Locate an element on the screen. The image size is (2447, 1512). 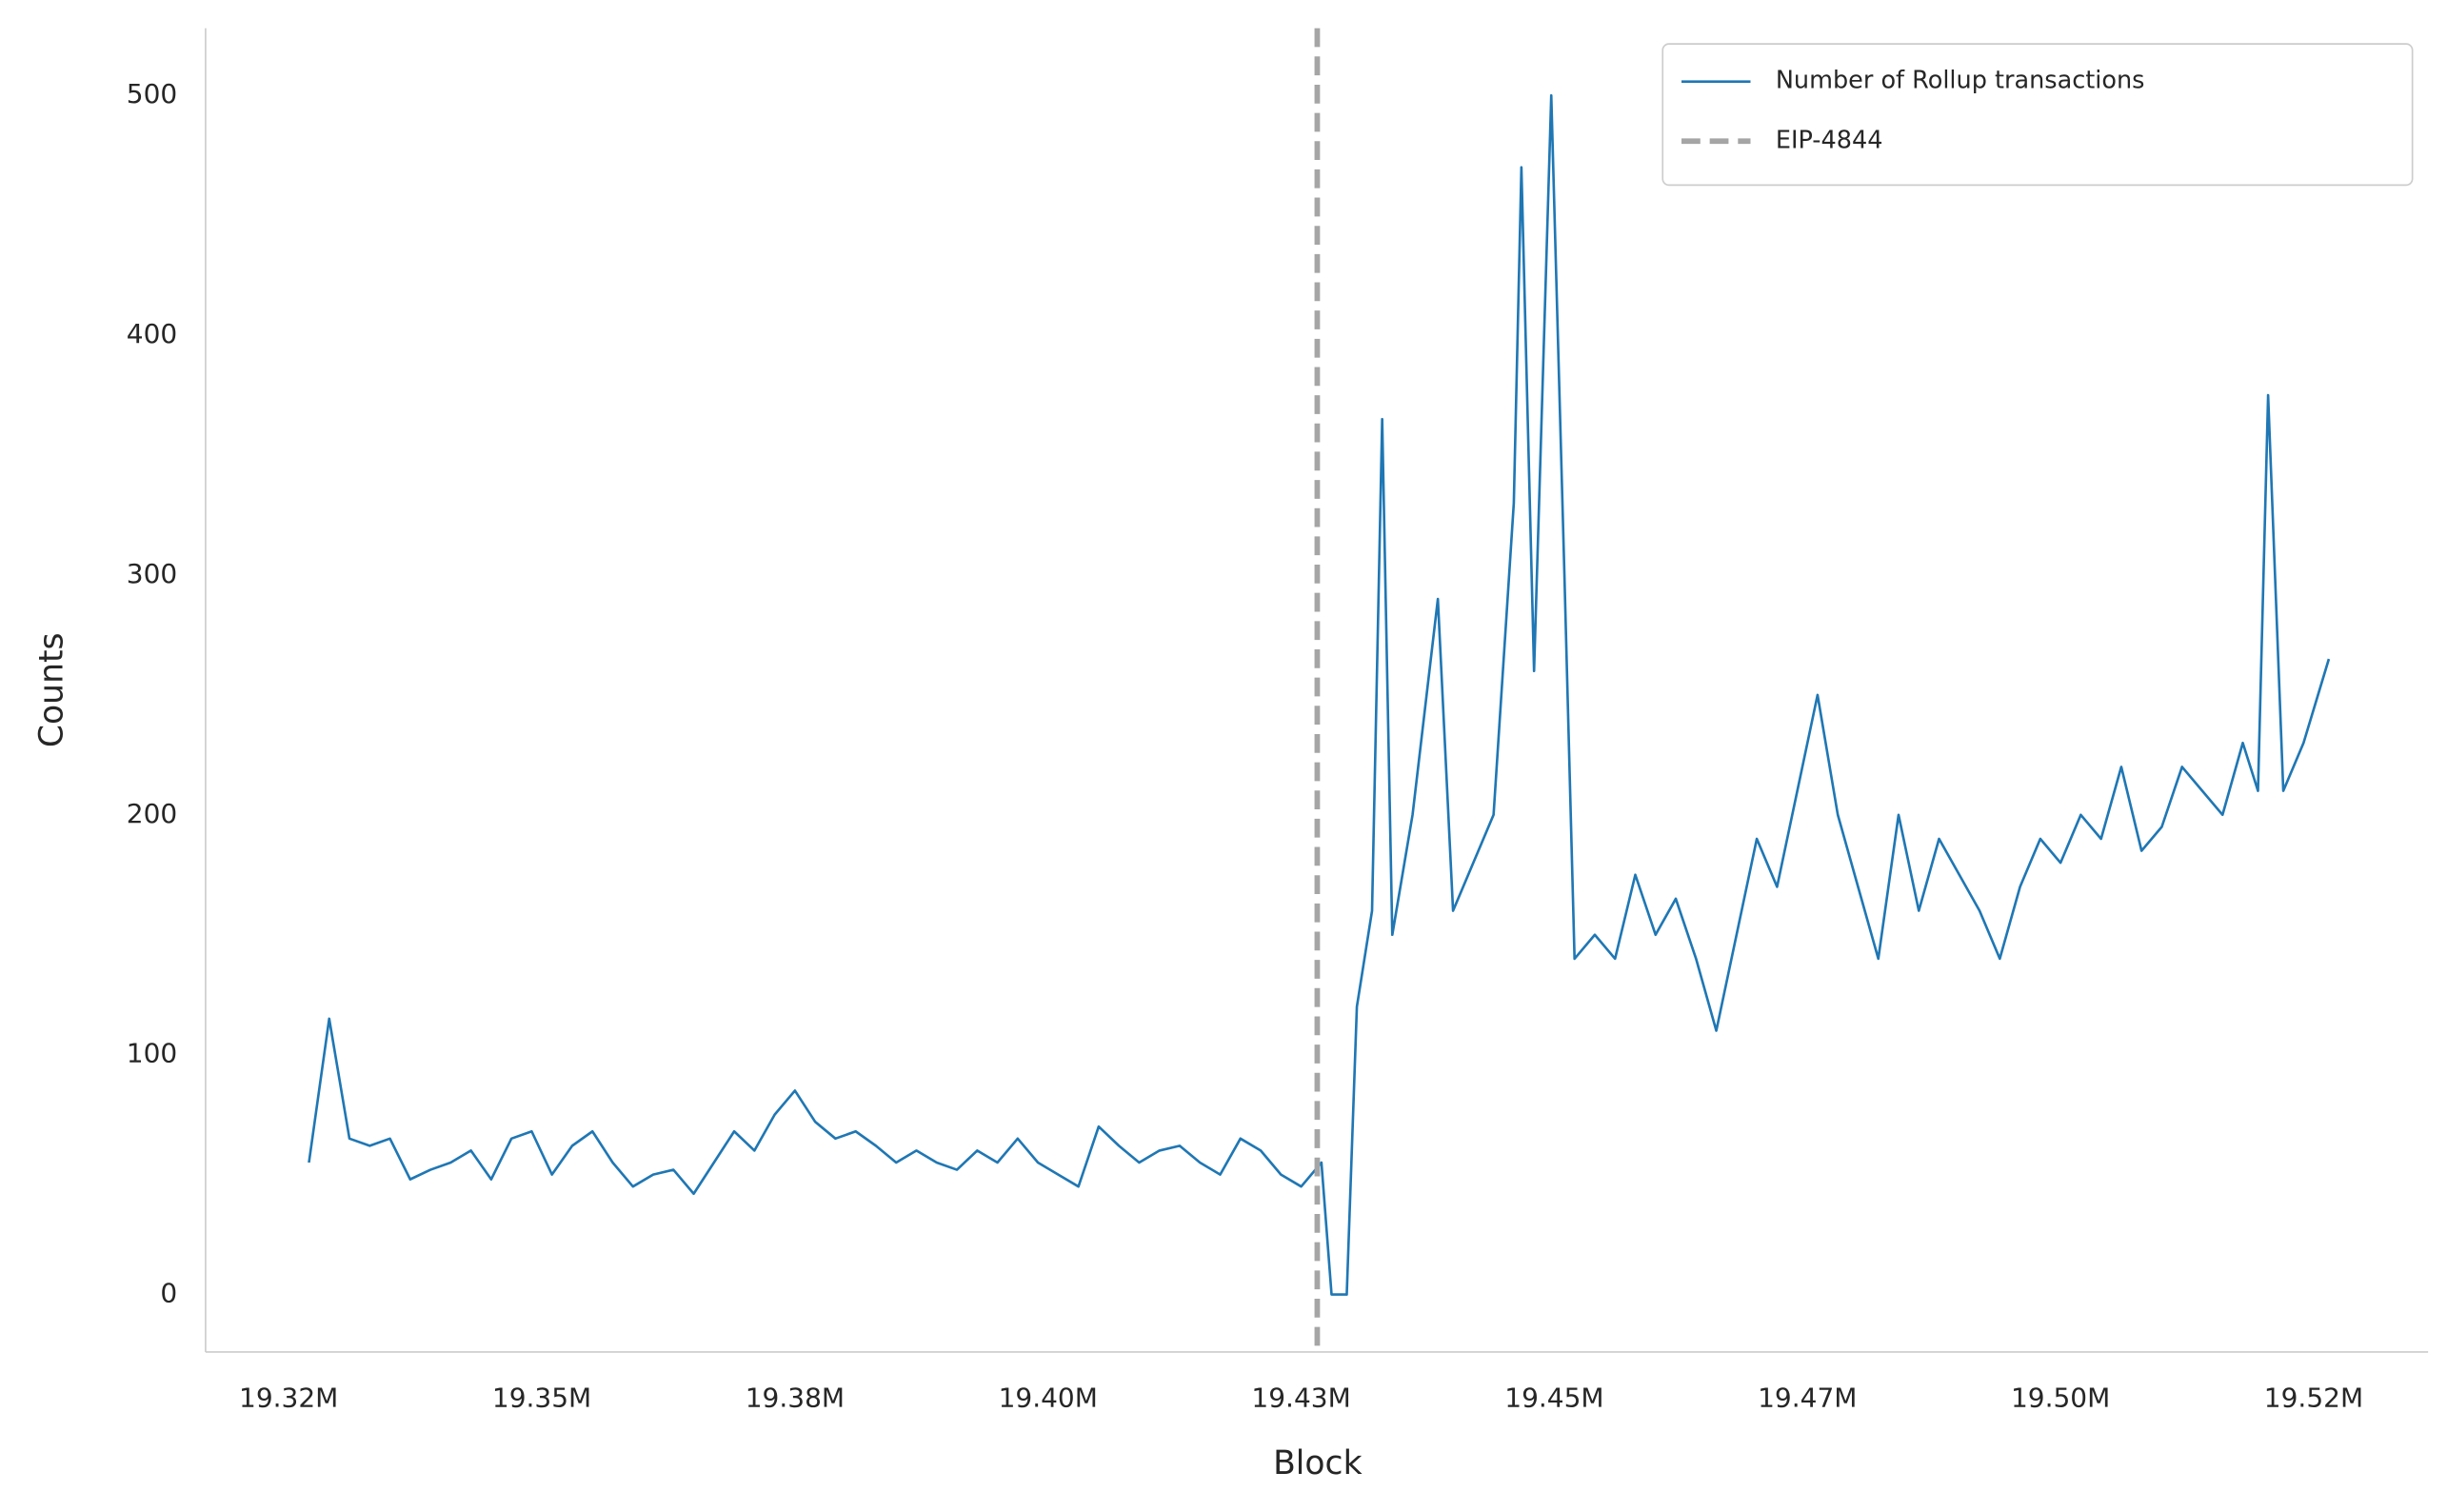
x-tick-label: 19.45M is located at coordinates (1553, 1397).